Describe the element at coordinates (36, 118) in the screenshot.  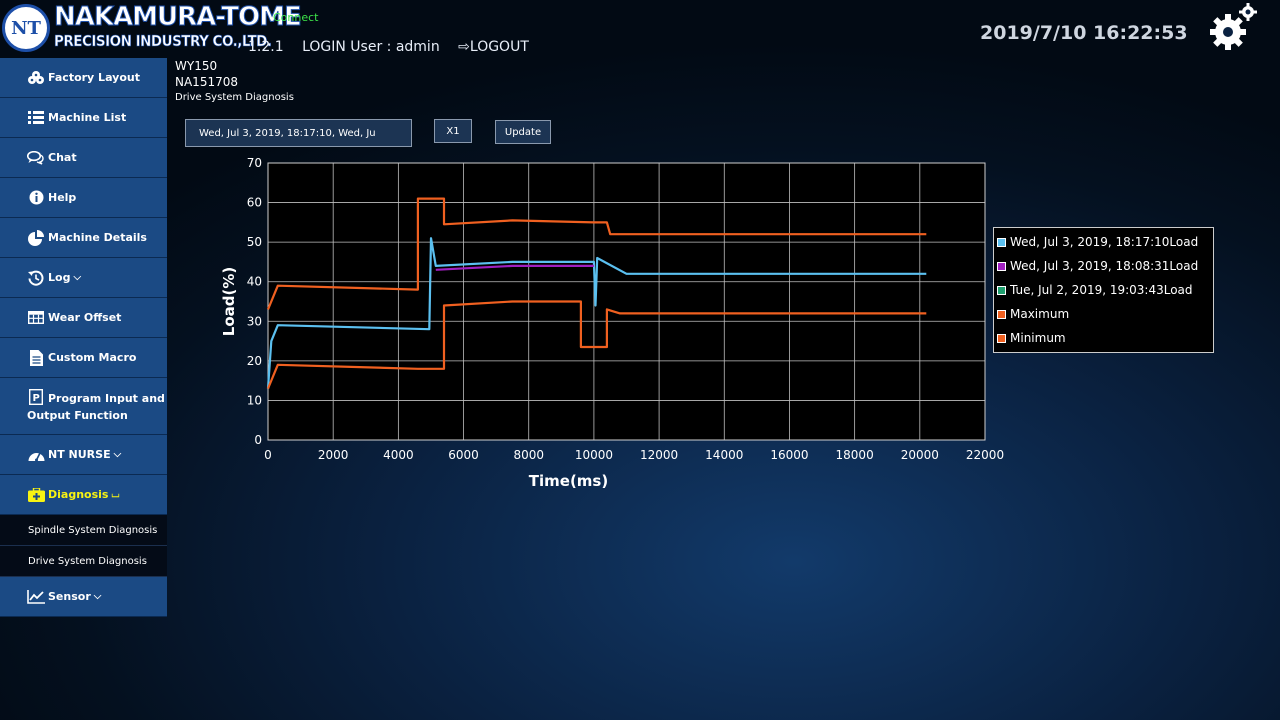
I see `list-icon` at that location.